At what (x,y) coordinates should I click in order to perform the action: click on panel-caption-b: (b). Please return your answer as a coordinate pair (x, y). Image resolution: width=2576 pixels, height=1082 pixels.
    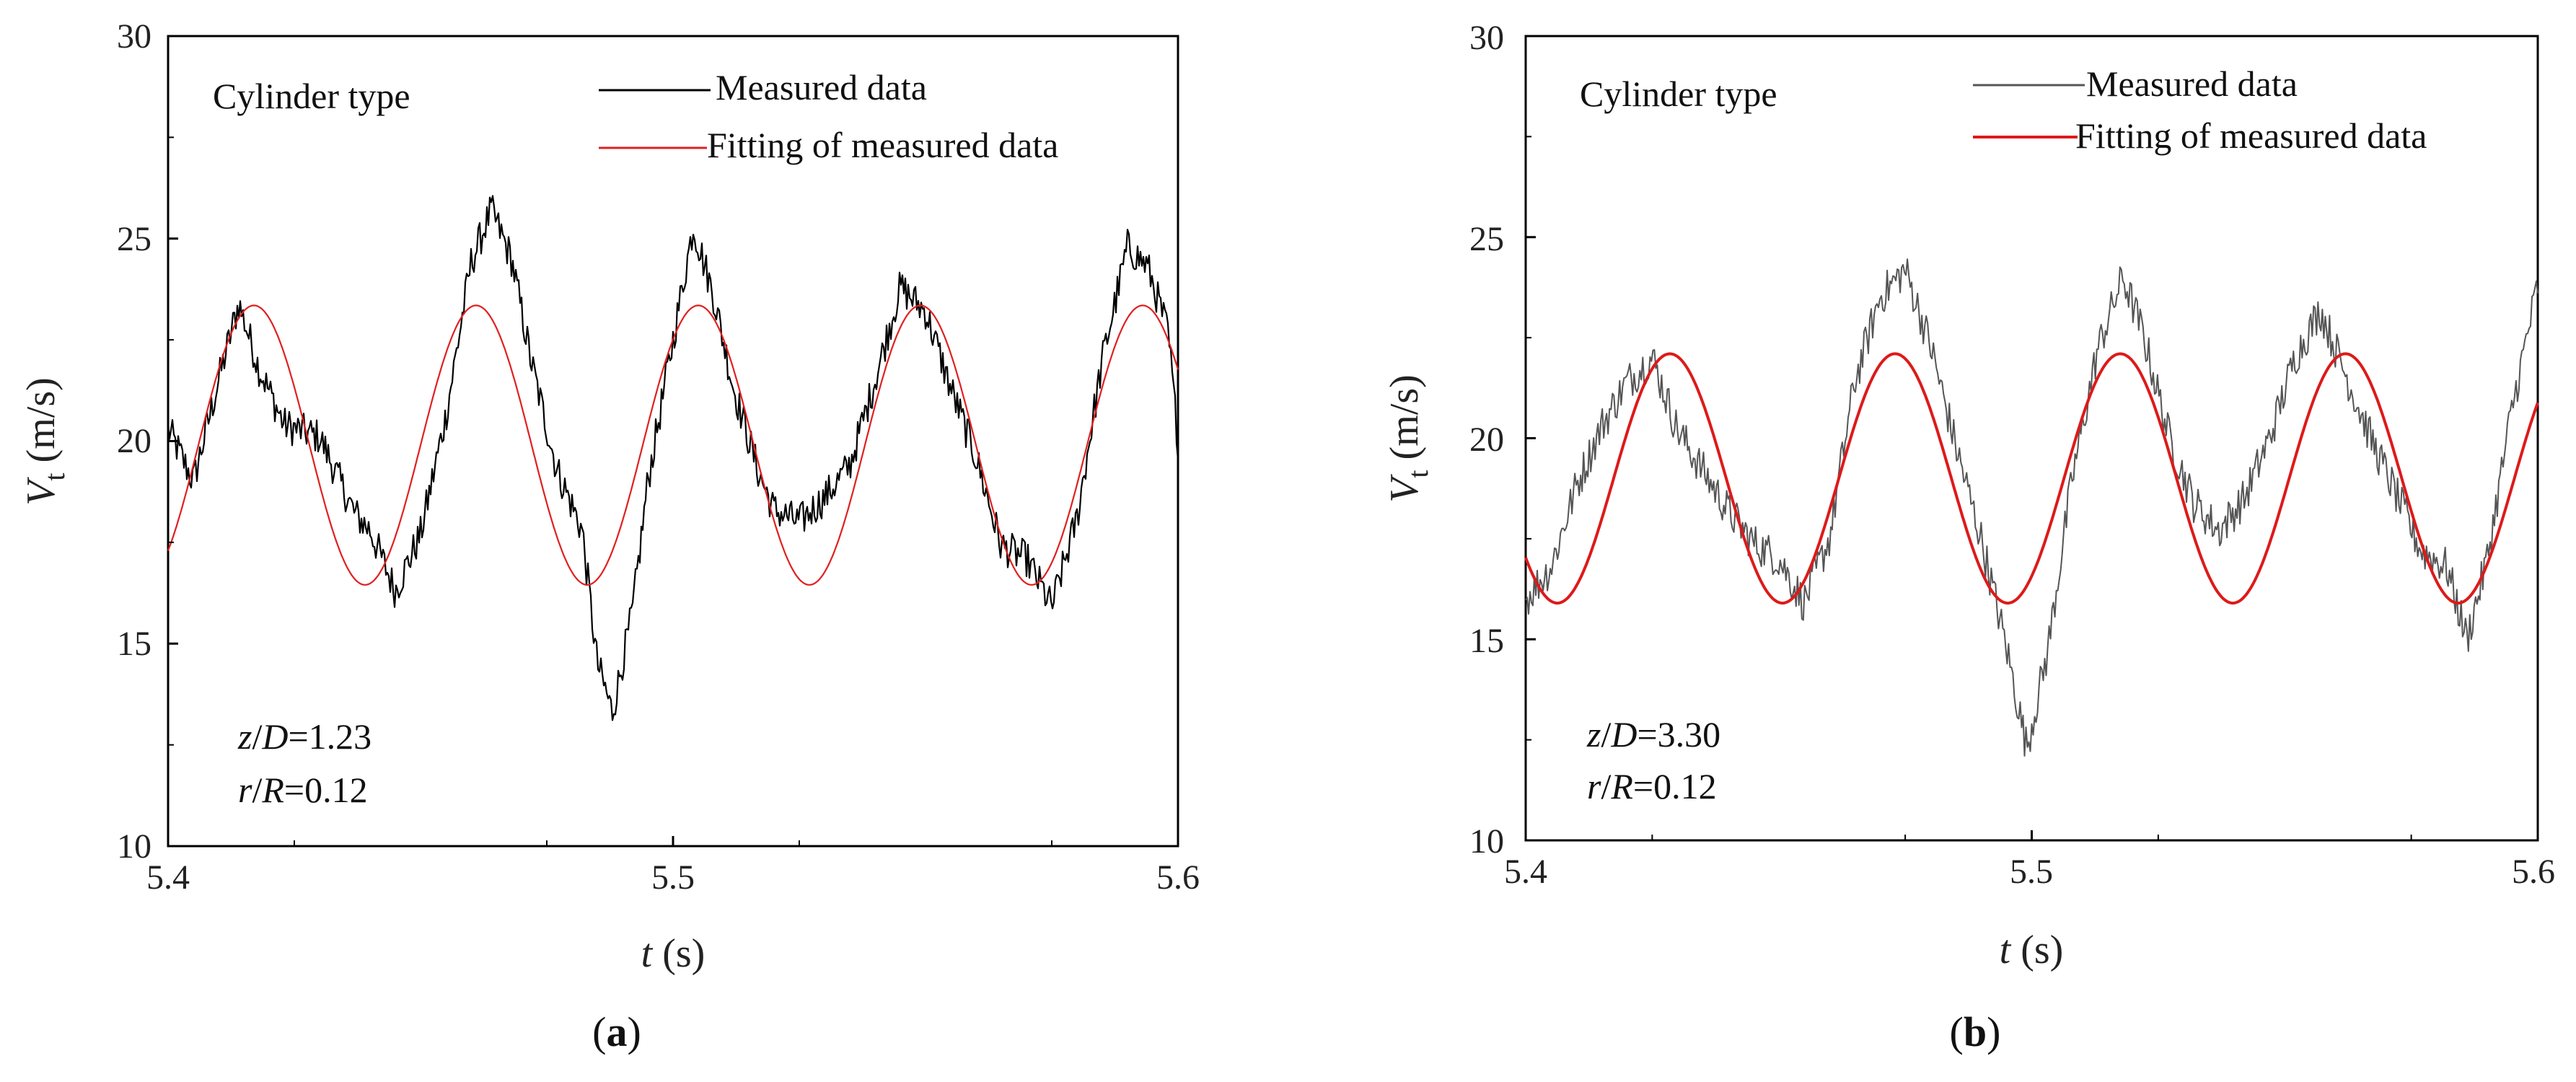
    Looking at the image, I should click on (1975, 1031).